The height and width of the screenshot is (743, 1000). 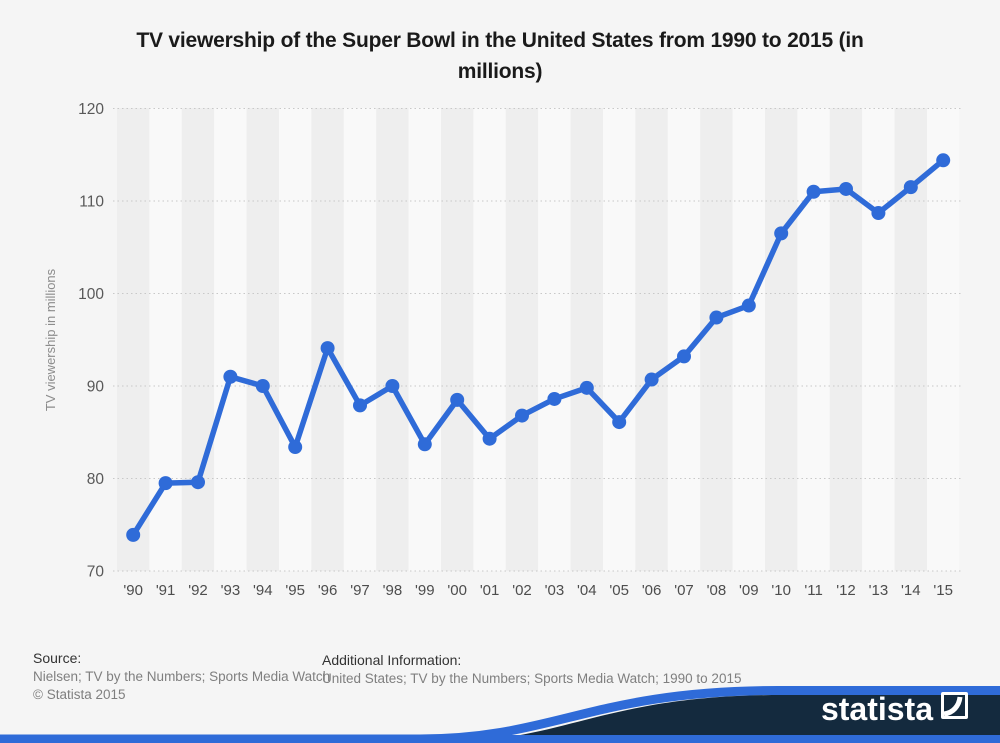 What do you see at coordinates (96, 387) in the screenshot?
I see `y-tick-label: 90` at bounding box center [96, 387].